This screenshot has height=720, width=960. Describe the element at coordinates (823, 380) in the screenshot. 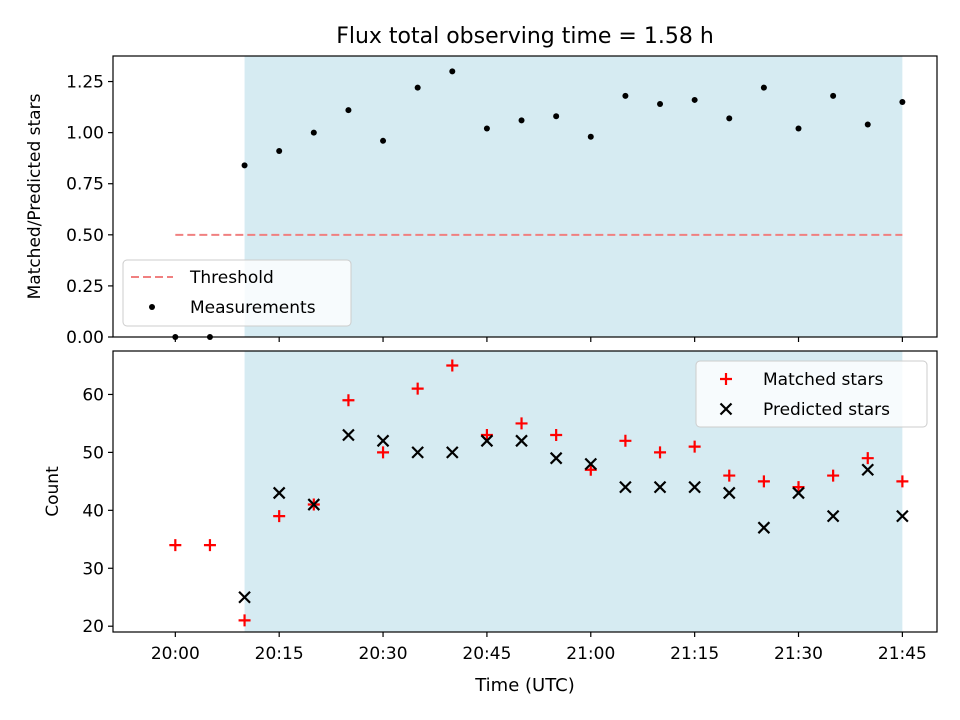

I see `legend-matched-label: Matched stars` at that location.